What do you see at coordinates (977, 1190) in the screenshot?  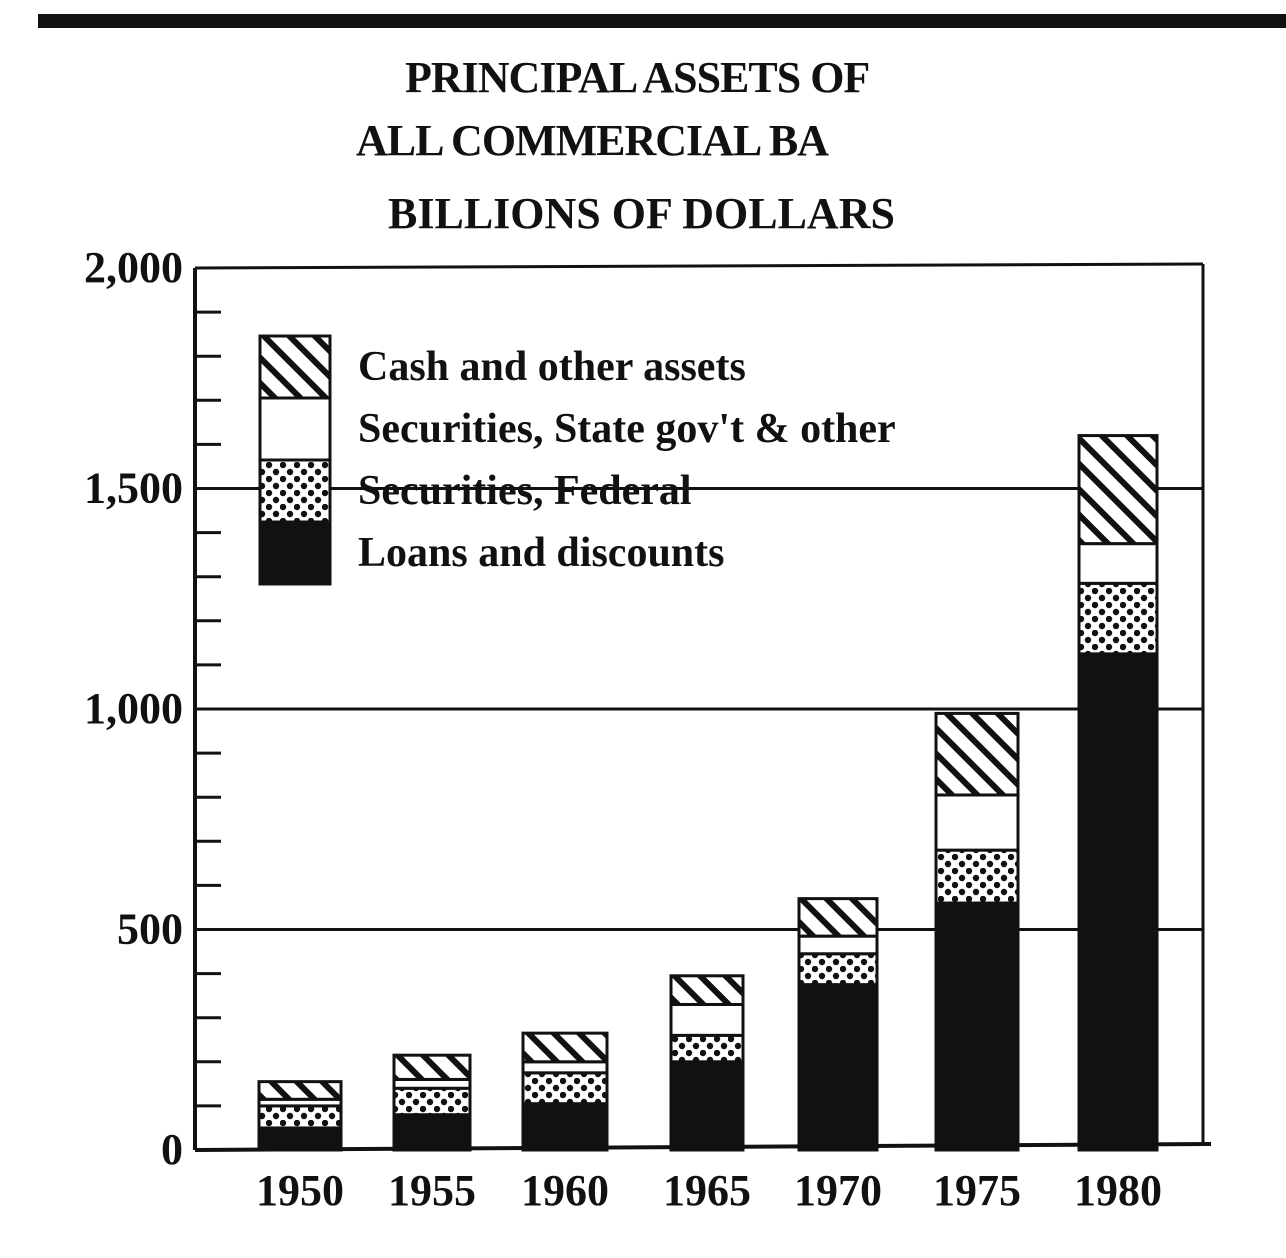 I see `x-tick-label: 1975` at bounding box center [977, 1190].